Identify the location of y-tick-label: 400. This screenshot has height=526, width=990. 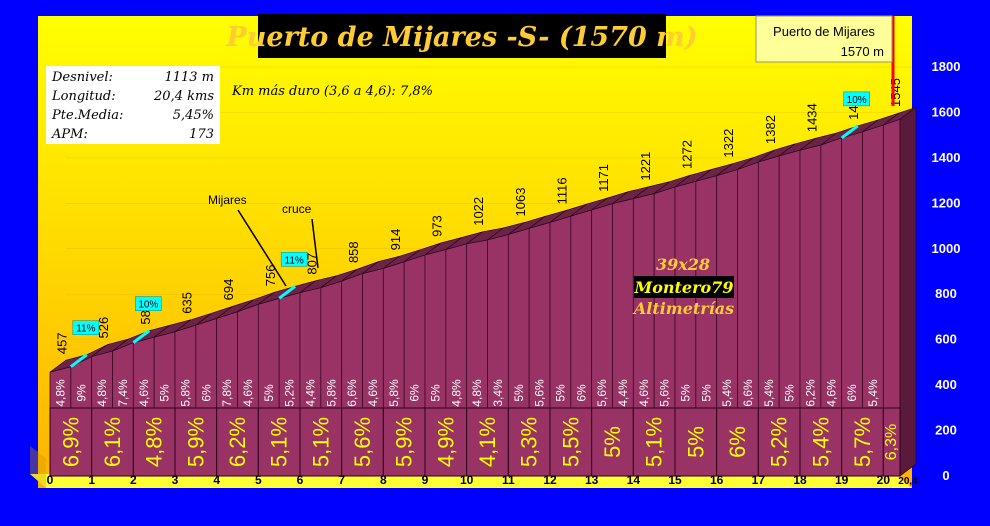
(946, 384).